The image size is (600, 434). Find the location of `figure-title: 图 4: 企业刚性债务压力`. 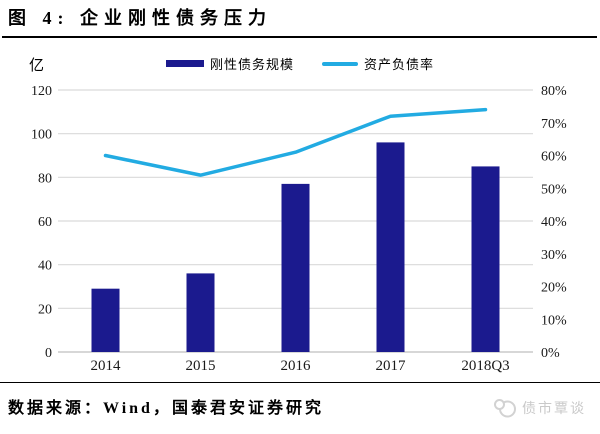

figure-title: 图 4: 企业刚性债务压力 is located at coordinates (140, 18).